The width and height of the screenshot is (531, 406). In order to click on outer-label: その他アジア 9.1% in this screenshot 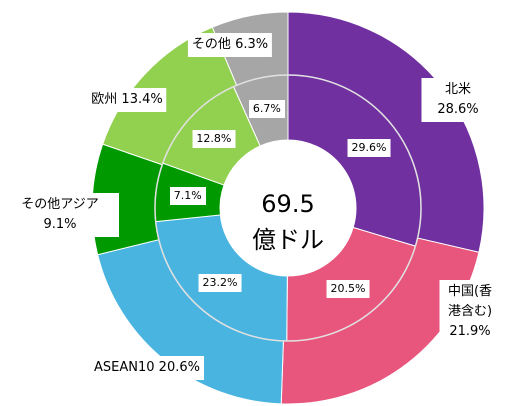, I will do `click(60, 215)`.